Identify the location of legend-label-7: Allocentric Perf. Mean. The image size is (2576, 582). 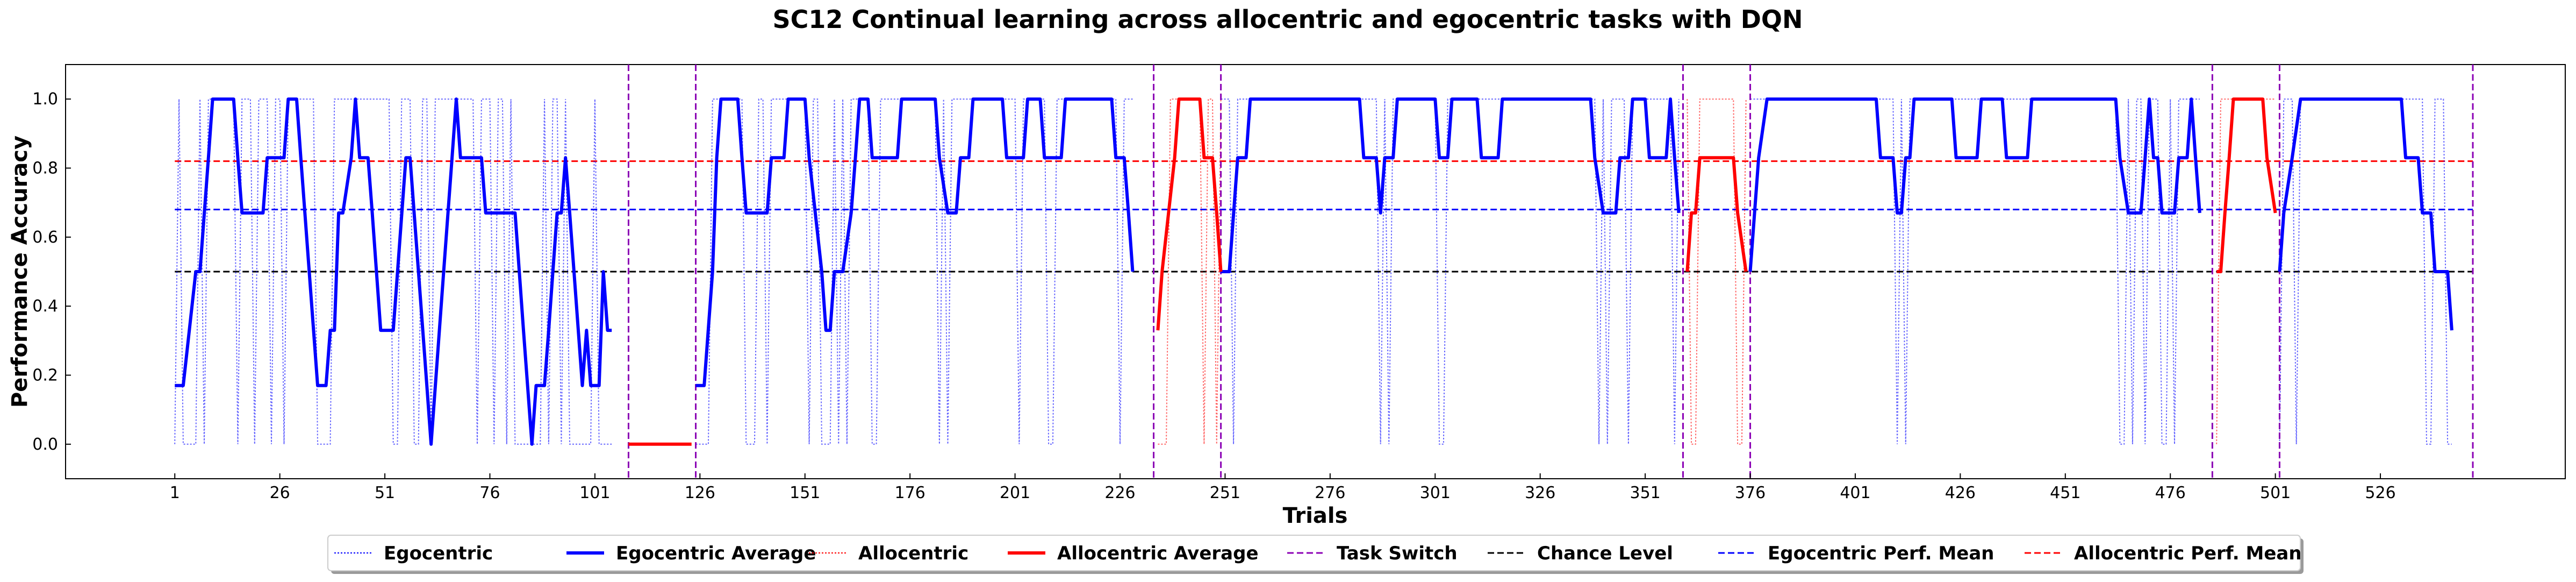
(2188, 553).